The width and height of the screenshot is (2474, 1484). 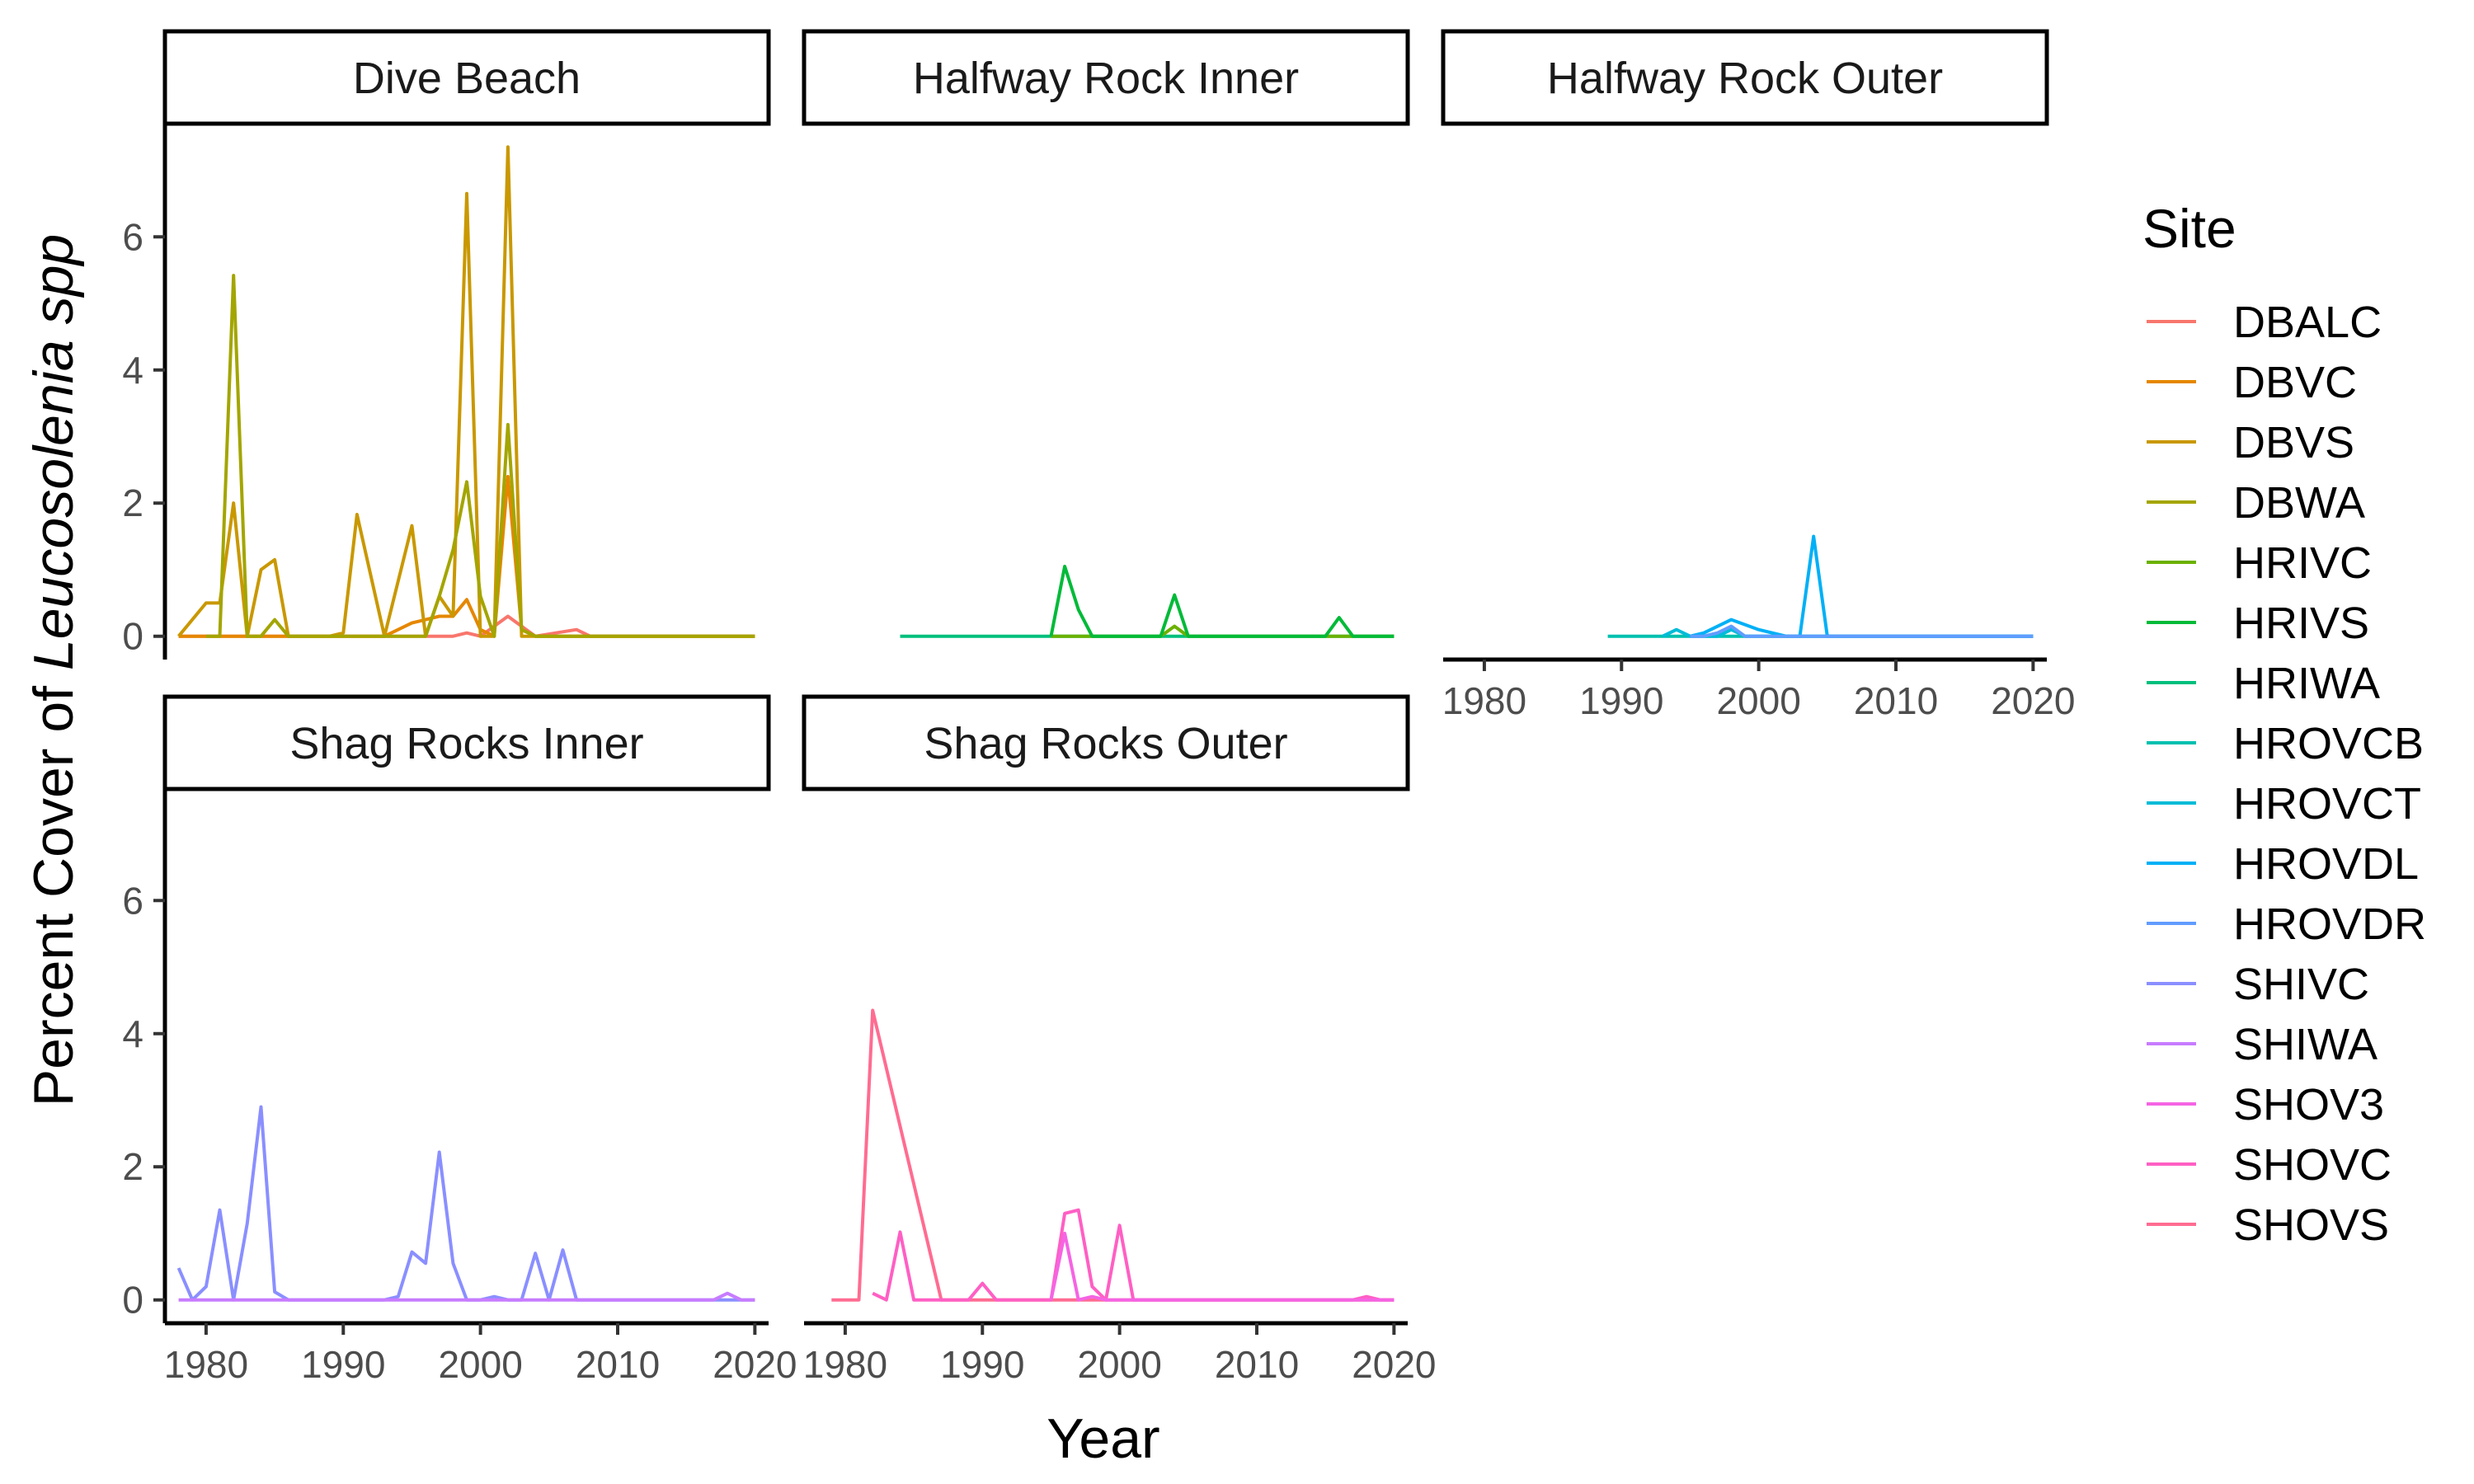 I want to click on legend-label: SHOVS, so click(x=2311, y=1225).